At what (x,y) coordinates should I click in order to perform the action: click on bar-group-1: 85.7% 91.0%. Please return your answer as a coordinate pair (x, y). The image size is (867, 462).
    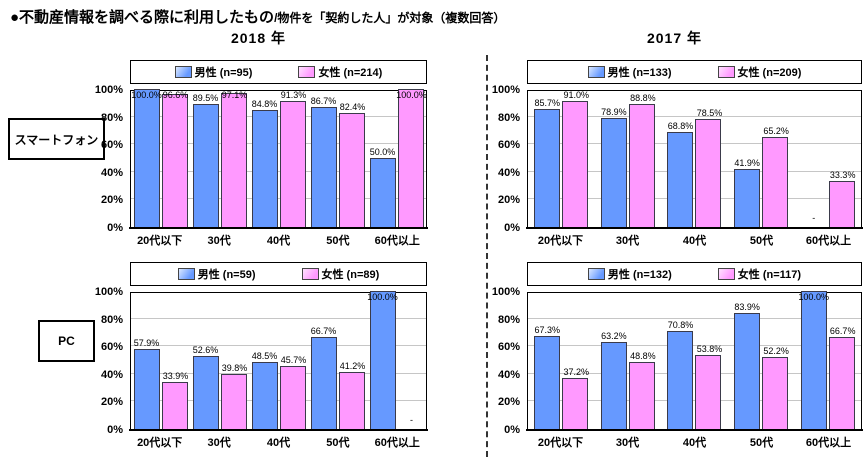
    Looking at the image, I should click on (561, 158).